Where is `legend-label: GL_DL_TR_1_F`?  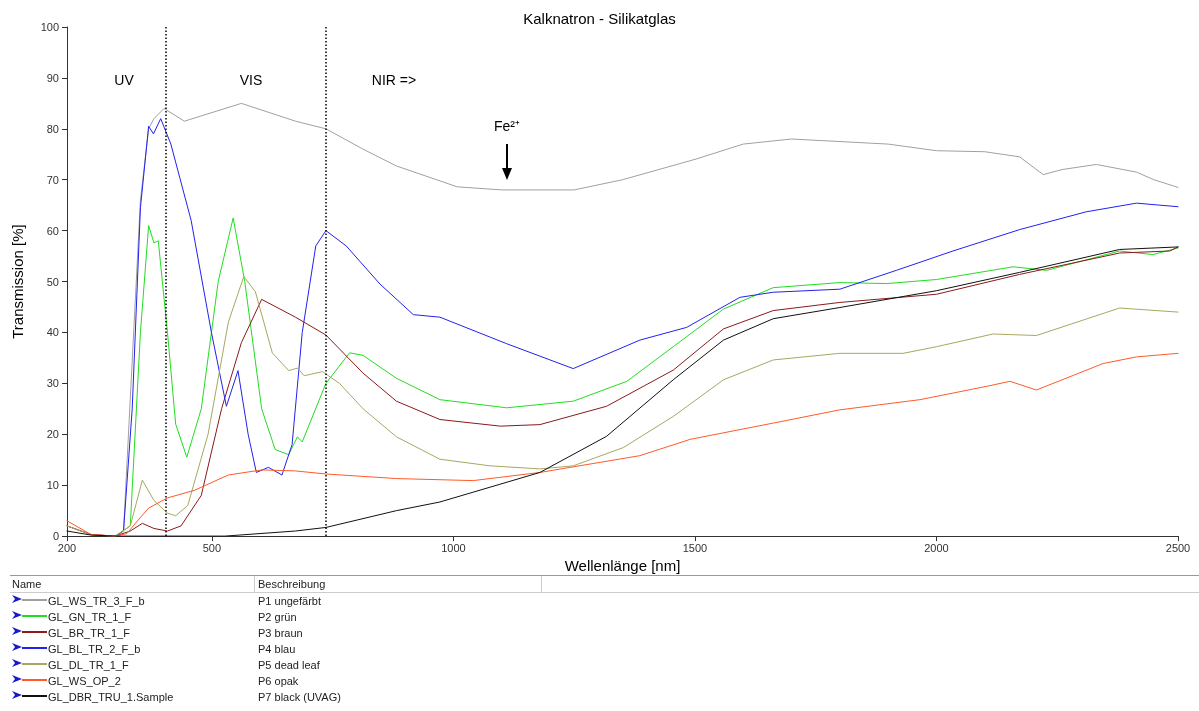
legend-label: GL_DL_TR_1_F is located at coordinates (88, 665).